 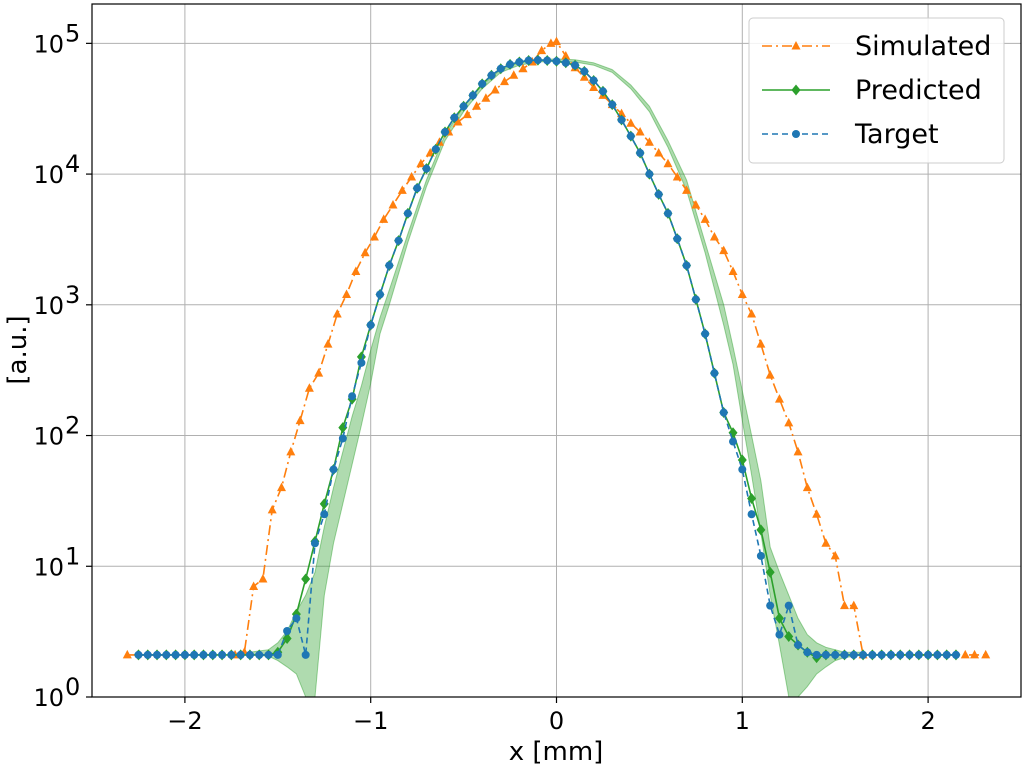 What do you see at coordinates (370, 721) in the screenshot?
I see `x-tick-label: −1` at bounding box center [370, 721].